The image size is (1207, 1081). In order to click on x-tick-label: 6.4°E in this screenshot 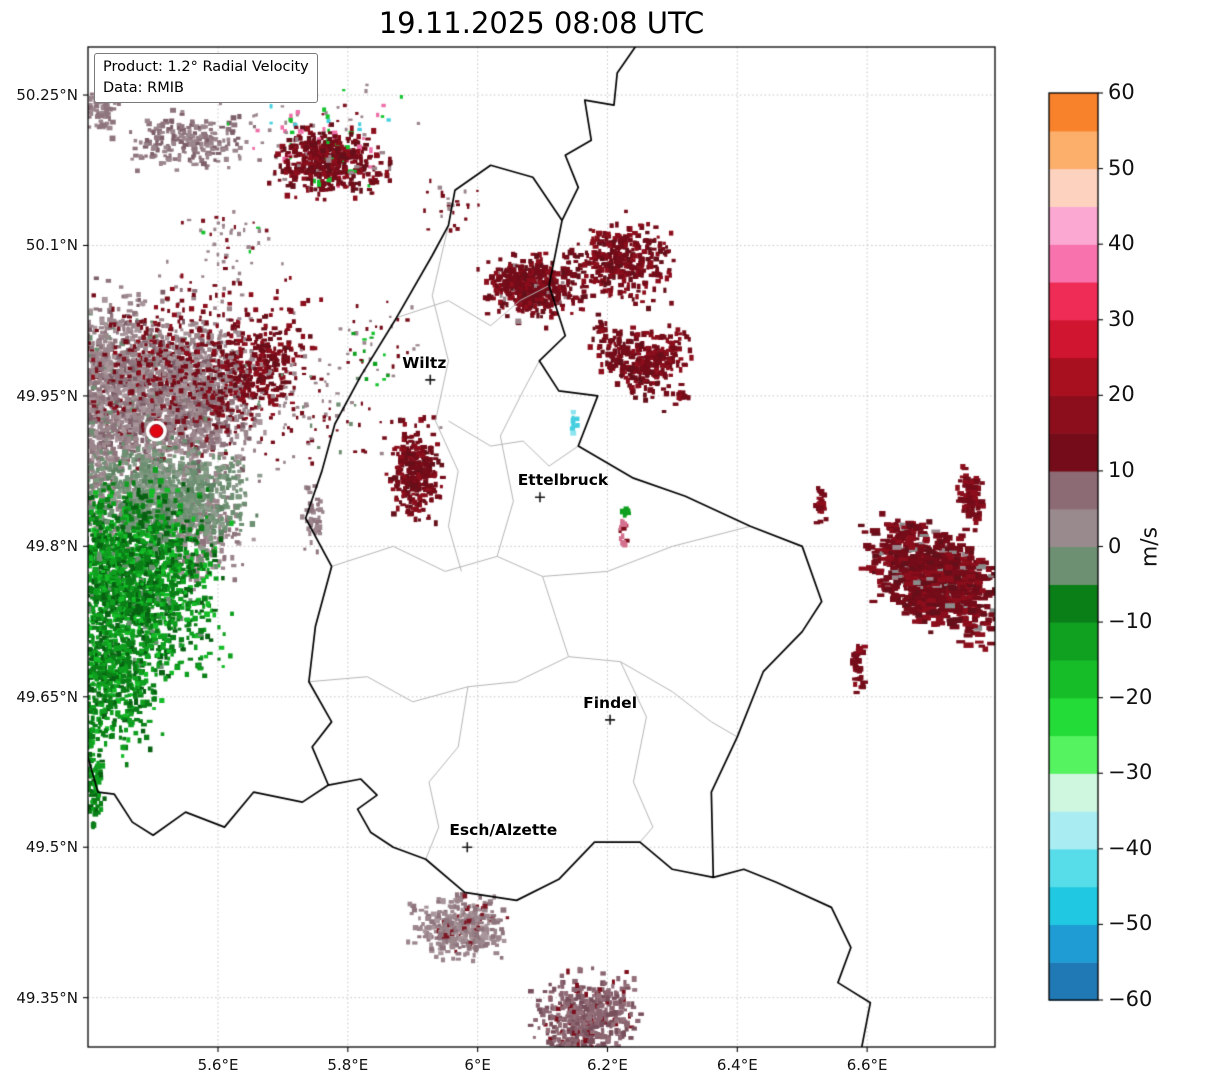, I will do `click(737, 1065)`.